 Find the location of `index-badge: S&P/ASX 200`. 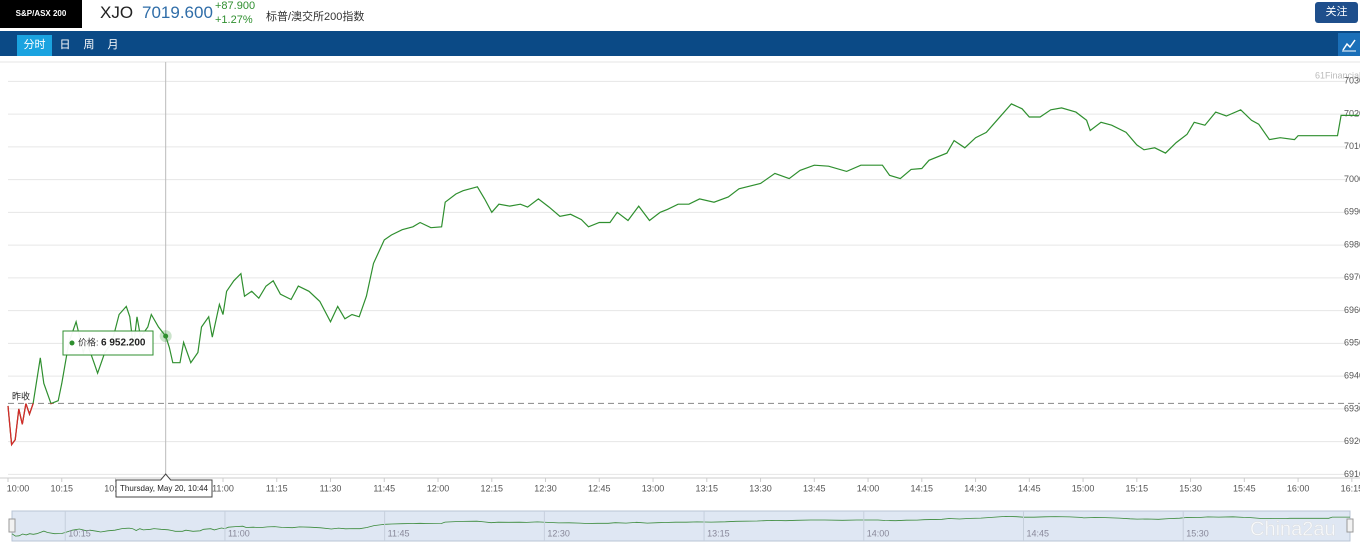

index-badge: S&P/ASX 200 is located at coordinates (41, 14).